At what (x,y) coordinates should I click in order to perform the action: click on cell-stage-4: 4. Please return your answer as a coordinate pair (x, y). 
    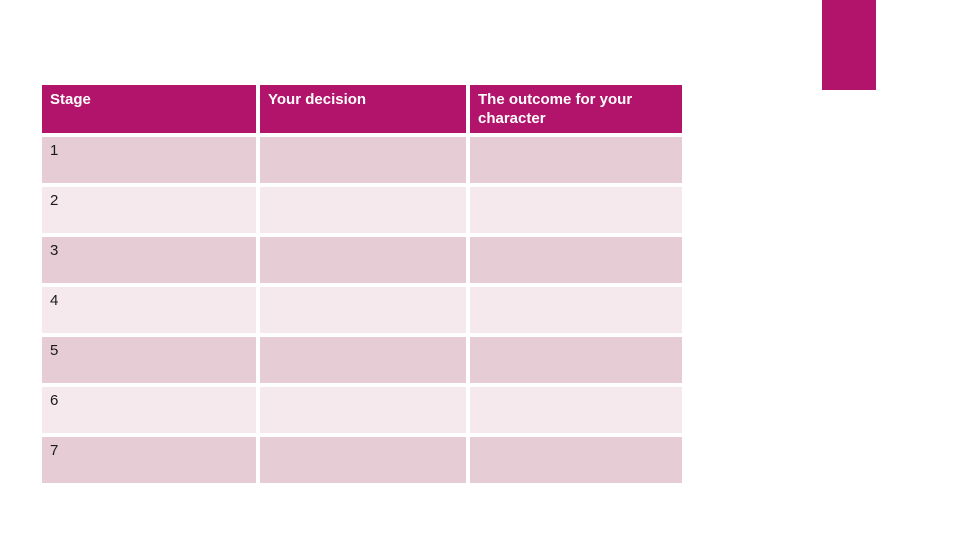
    Looking at the image, I should click on (149, 310).